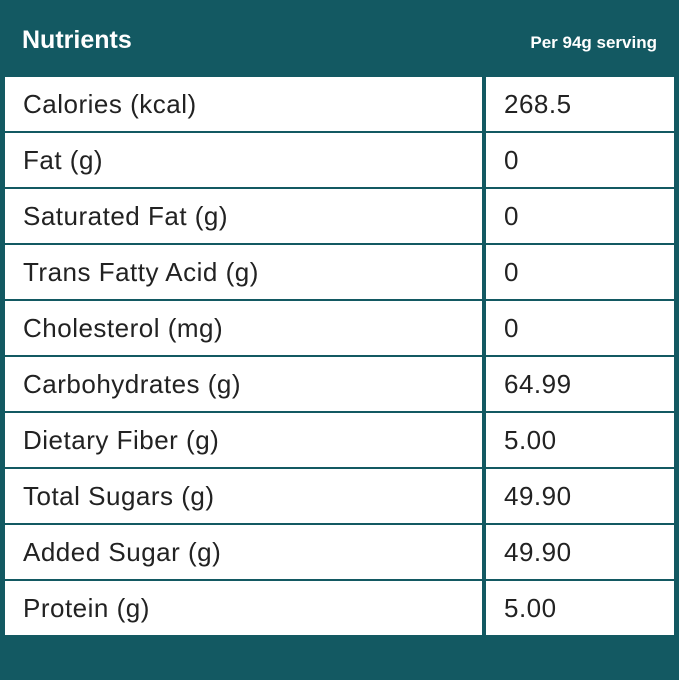  I want to click on nutrient-name: Saturated Fat (g), so click(243, 216).